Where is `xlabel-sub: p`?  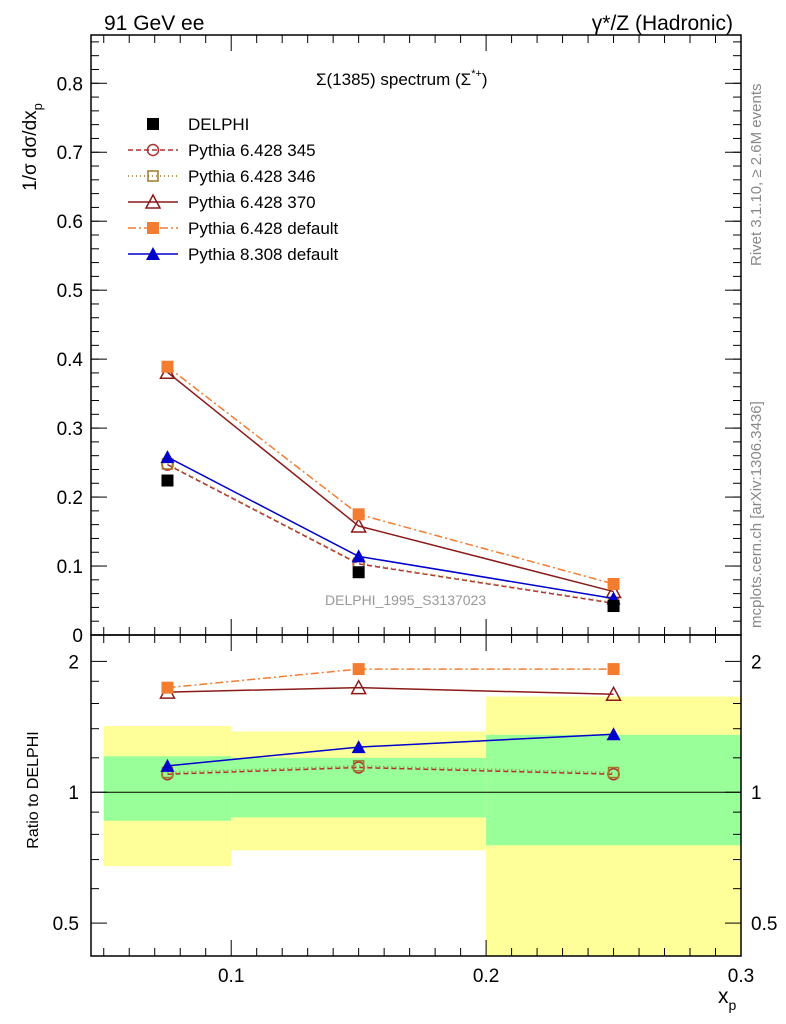 xlabel-sub: p is located at coordinates (733, 1005).